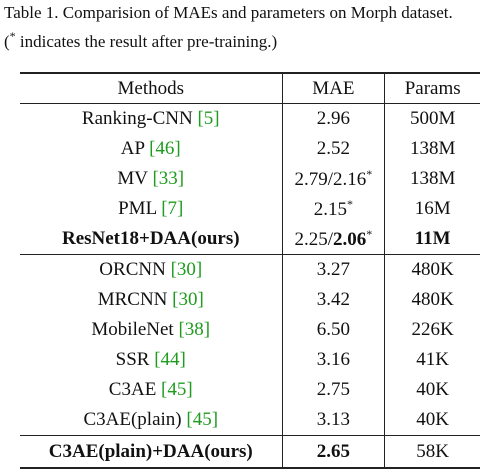  I want to click on text: 2.96, so click(333, 118).